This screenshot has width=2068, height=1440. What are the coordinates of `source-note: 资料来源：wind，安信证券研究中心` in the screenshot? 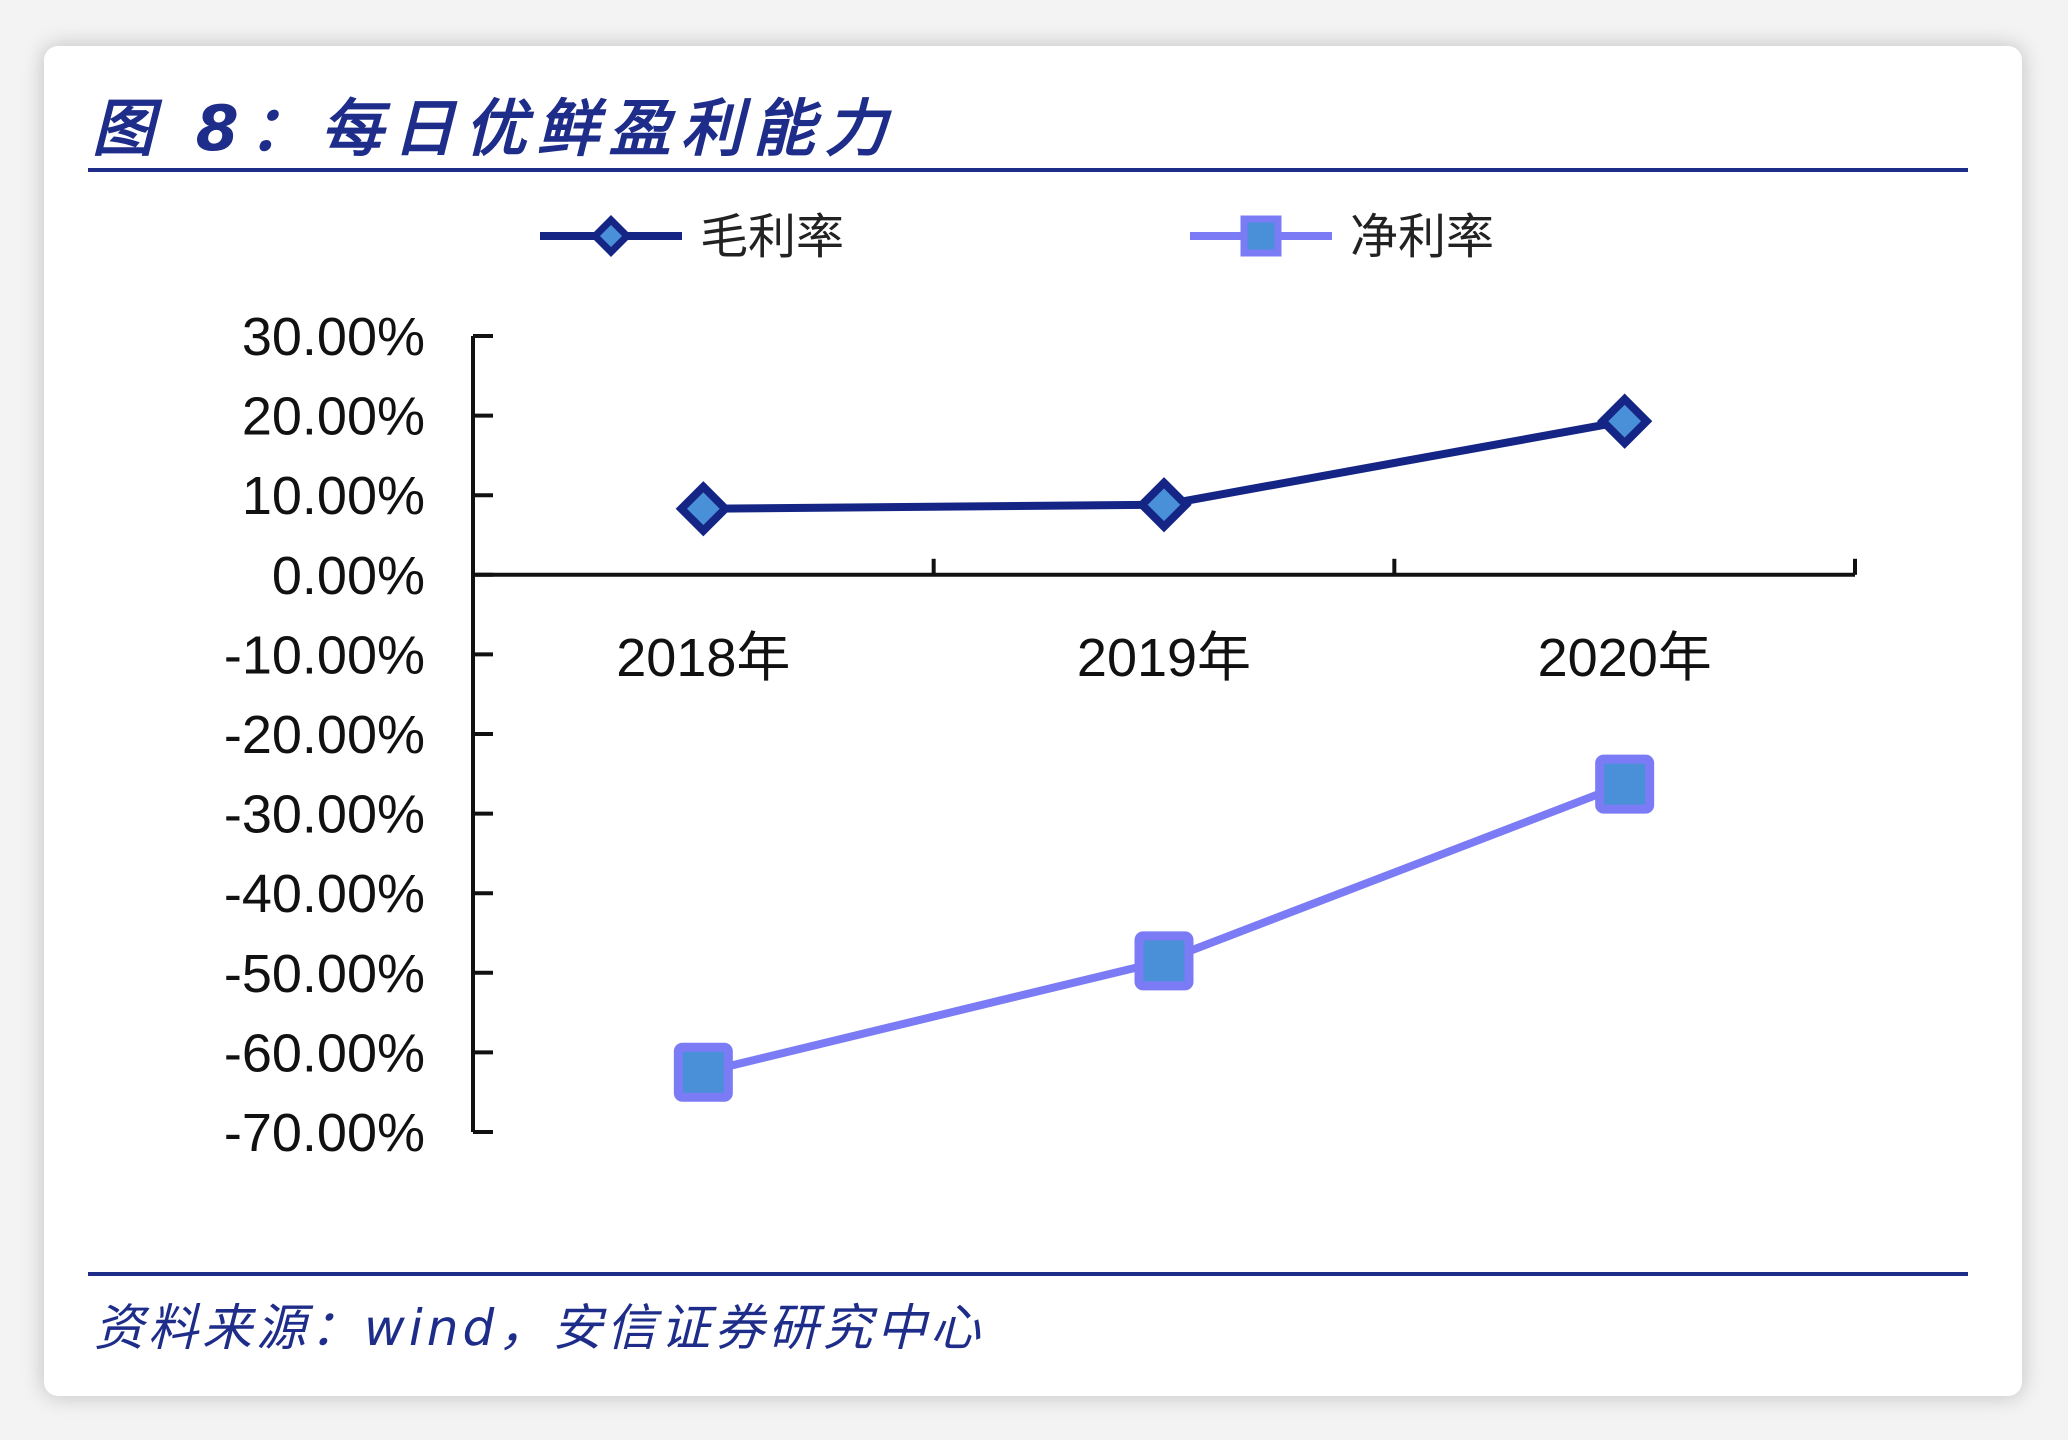 It's located at (539, 1328).